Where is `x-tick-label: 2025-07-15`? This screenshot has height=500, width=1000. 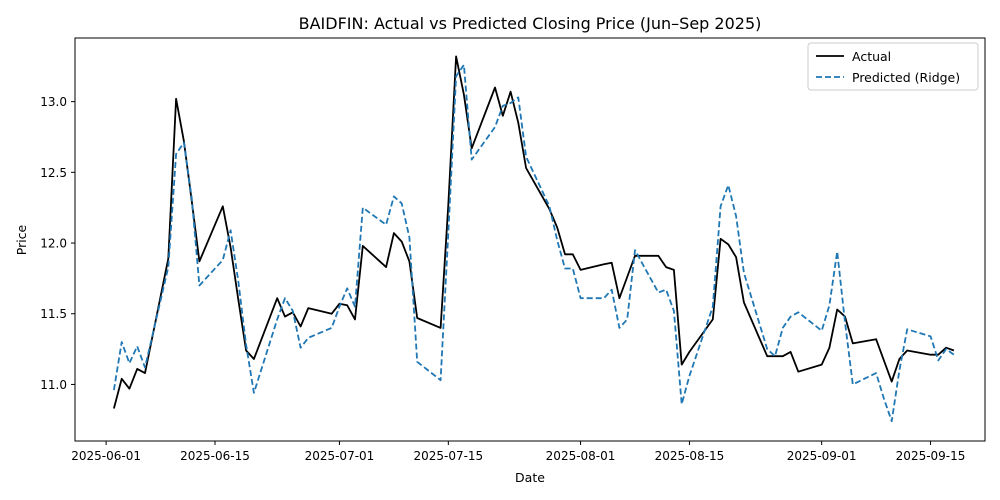 x-tick-label: 2025-07-15 is located at coordinates (448, 456).